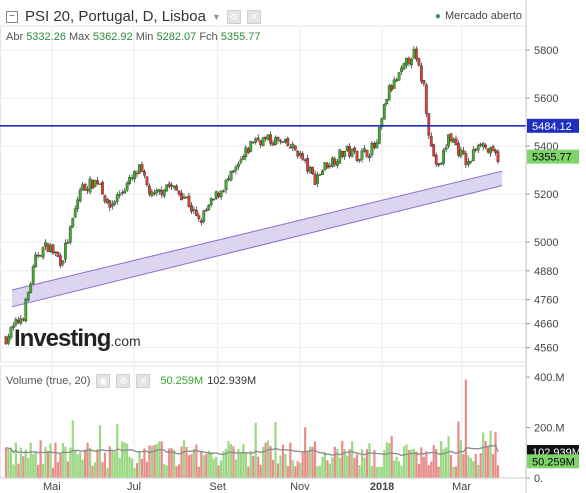  What do you see at coordinates (144, 37) in the screenshot?
I see `low-label: Min` at bounding box center [144, 37].